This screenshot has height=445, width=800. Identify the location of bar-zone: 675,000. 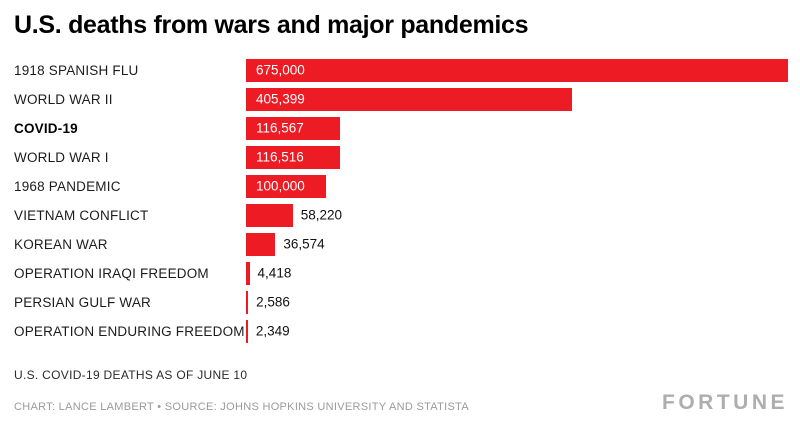
(517, 70).